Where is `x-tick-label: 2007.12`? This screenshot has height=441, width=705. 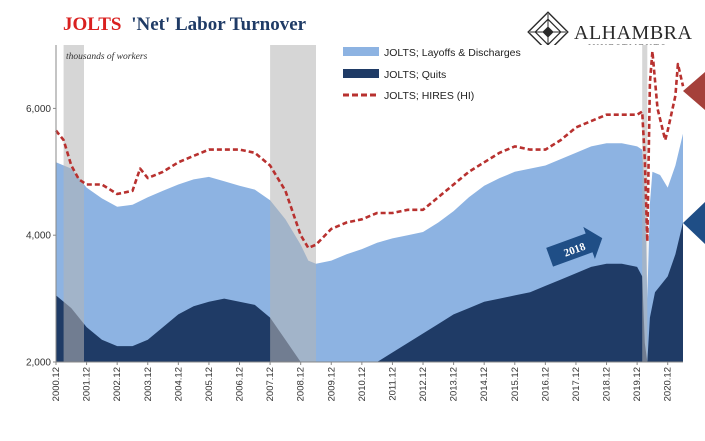
x-tick-label: 2007.12 is located at coordinates (270, 384).